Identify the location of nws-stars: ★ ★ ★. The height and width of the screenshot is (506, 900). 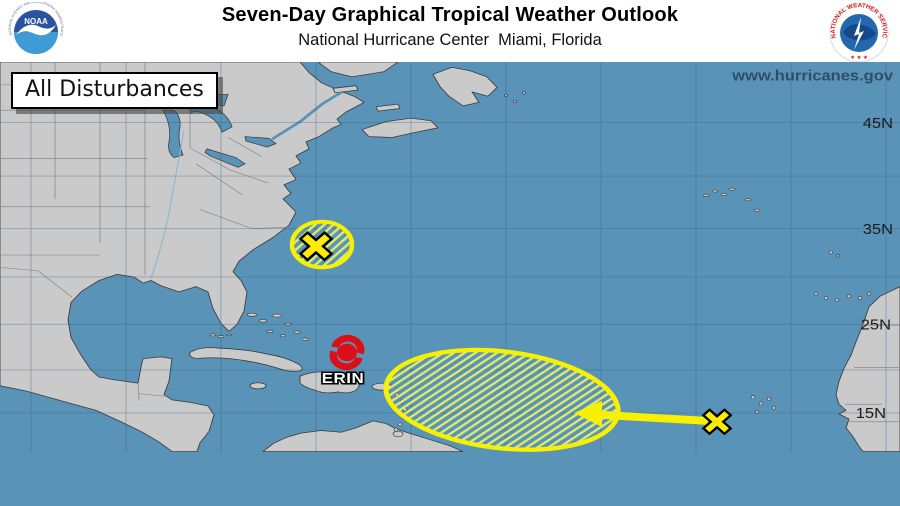
(859, 57).